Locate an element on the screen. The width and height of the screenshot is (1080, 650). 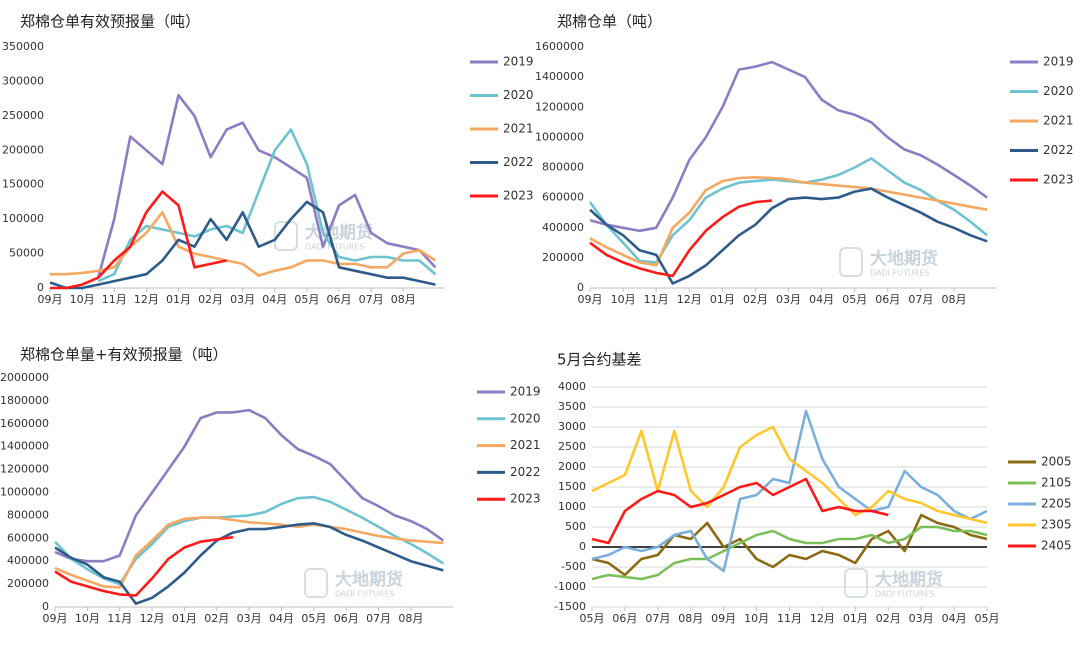
y-tick-label: 150000 is located at coordinates (23, 184).